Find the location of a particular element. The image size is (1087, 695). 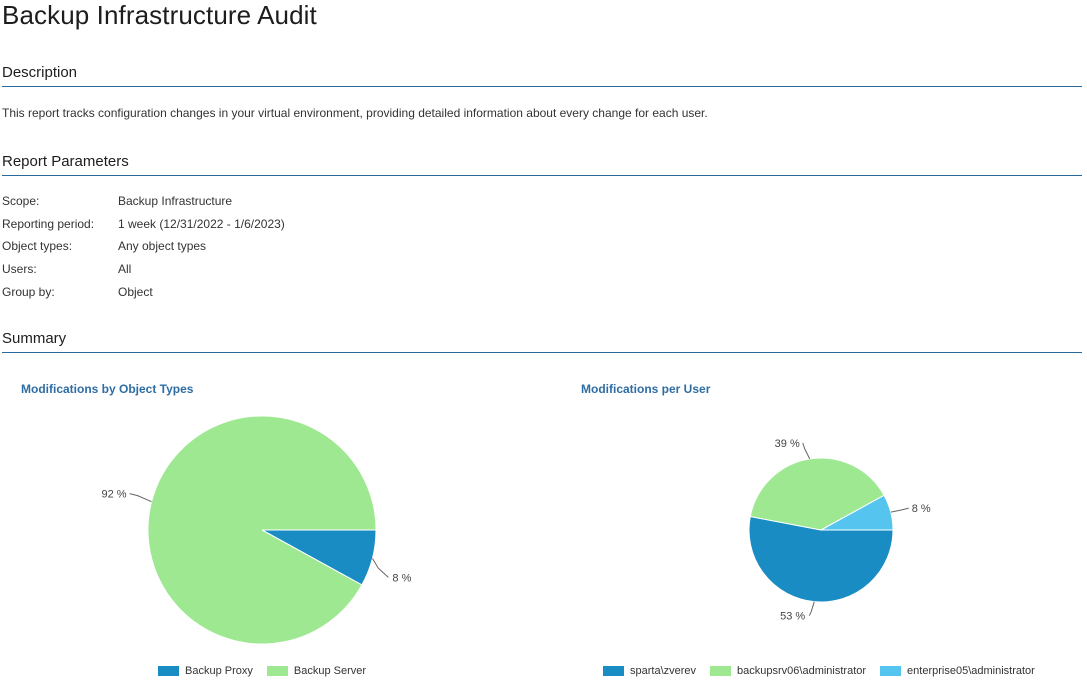

pie-chart-per-user: 53 % 39 % 8 % is located at coordinates (839, 530).